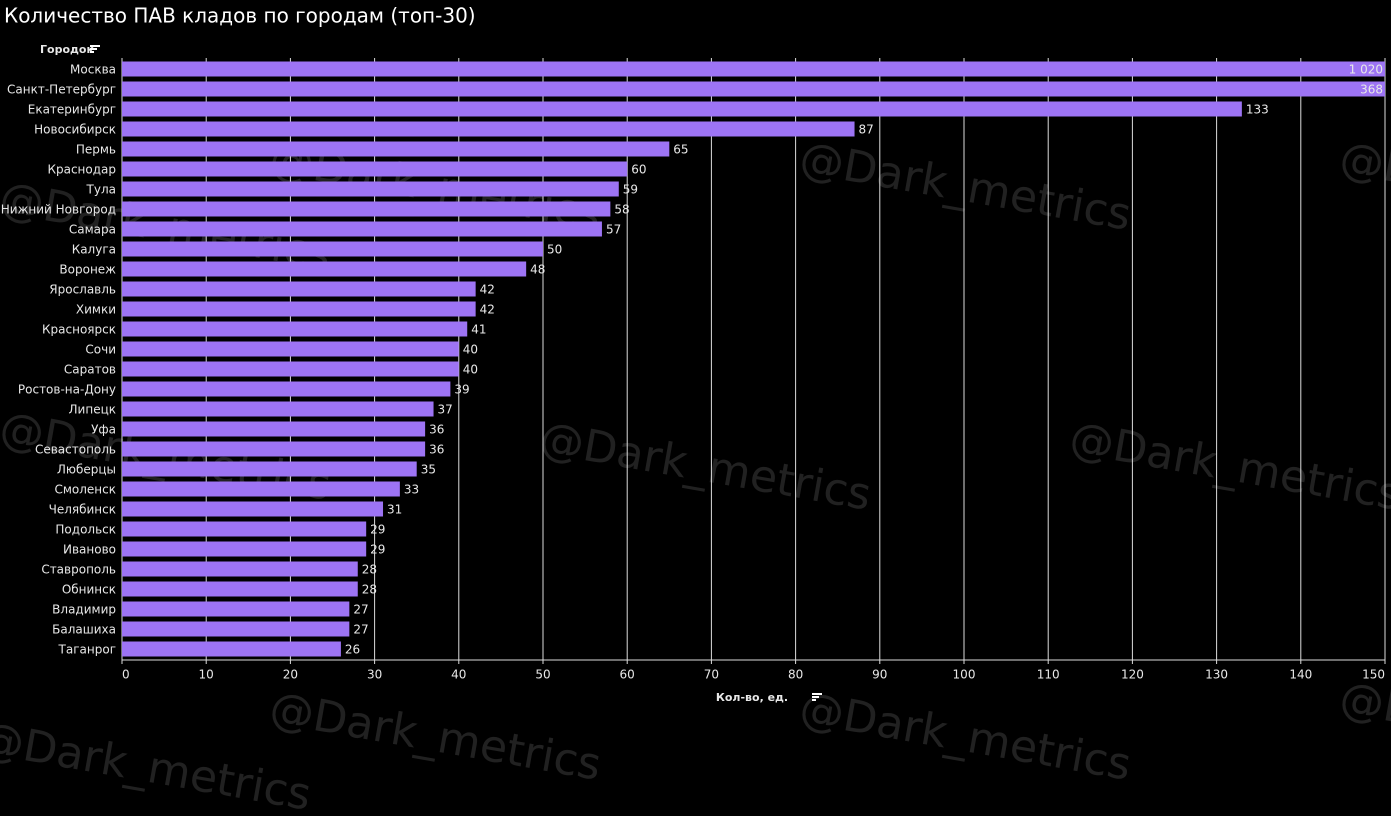 This screenshot has height=816, width=1391. What do you see at coordinates (94, 250) in the screenshot?
I see `y-tick-label: Калуга` at bounding box center [94, 250].